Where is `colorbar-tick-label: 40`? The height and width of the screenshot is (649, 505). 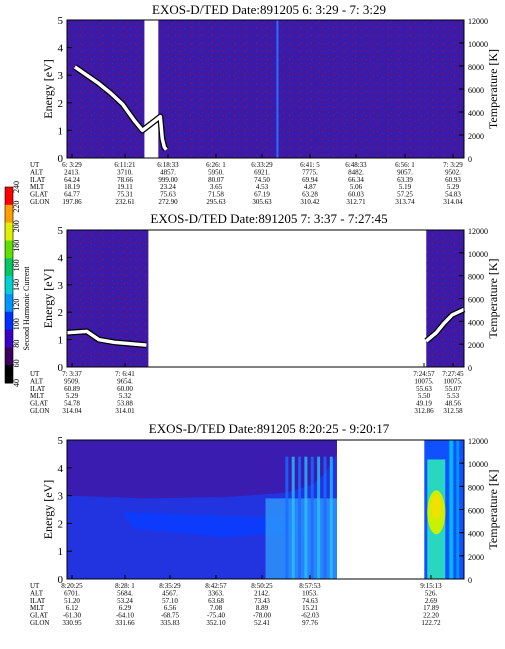 colorbar-tick-label: 40 is located at coordinates (16, 383).